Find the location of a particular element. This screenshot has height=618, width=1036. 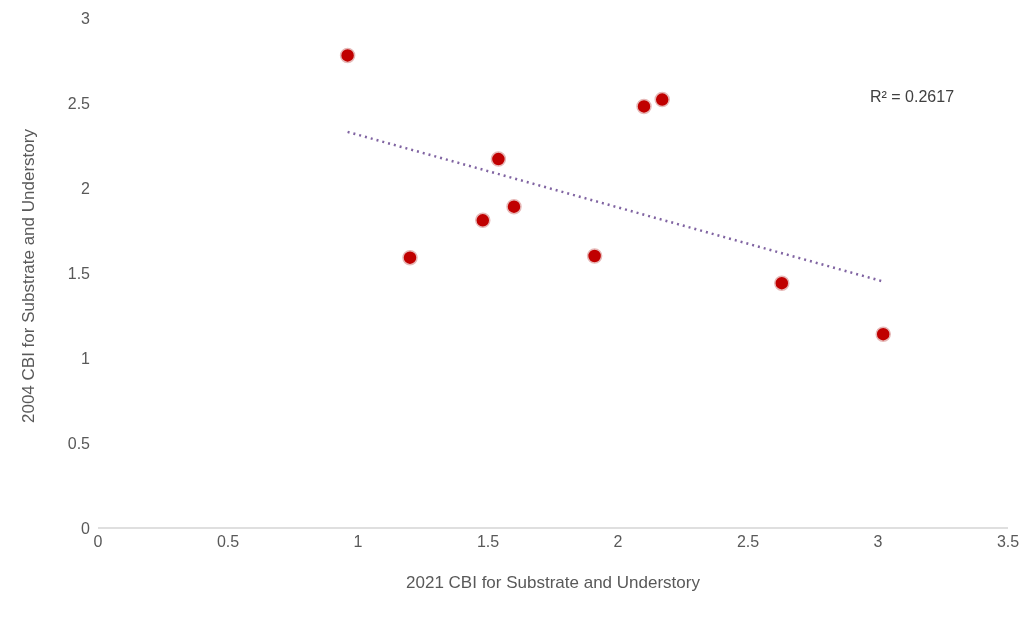

annotation: R² = 0.2617 is located at coordinates (912, 97).